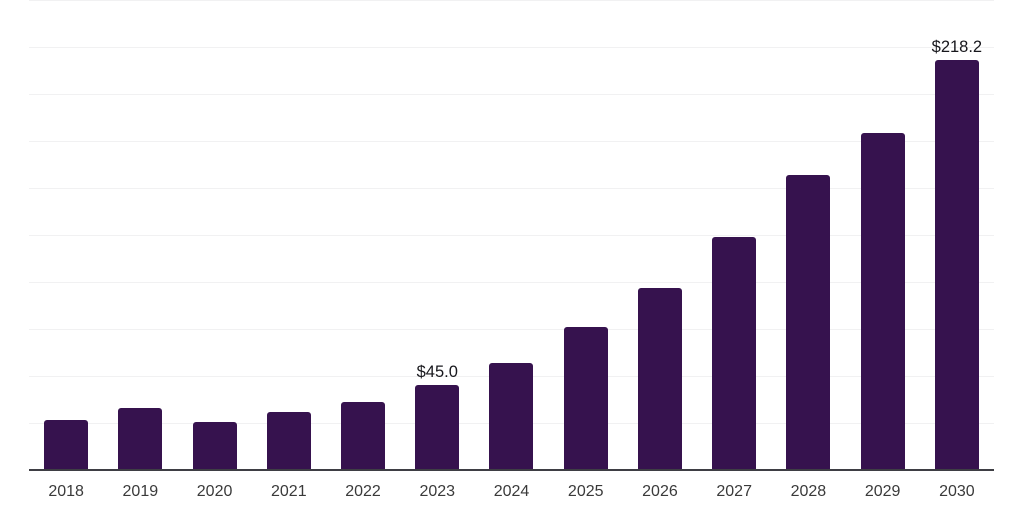 The width and height of the screenshot is (1024, 512). I want to click on bar-2024, so click(511, 416).